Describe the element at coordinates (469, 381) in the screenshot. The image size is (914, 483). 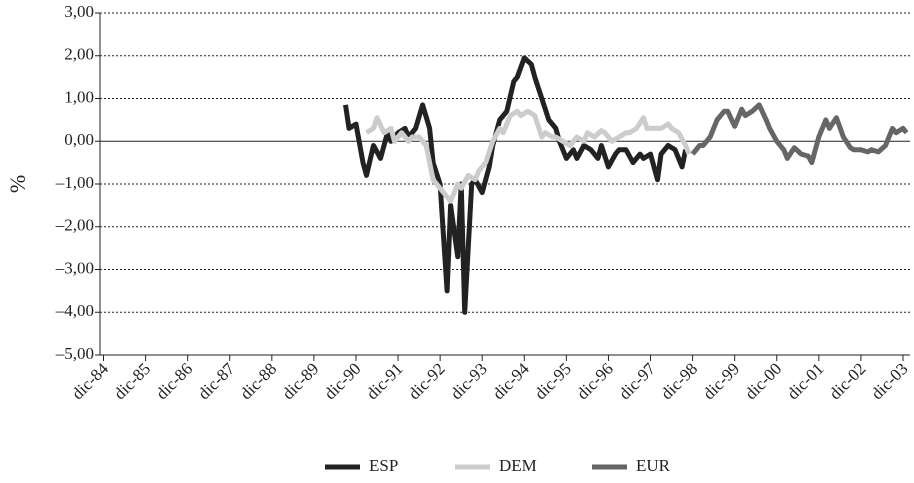
I see `x-tick-label: dic-93` at that location.